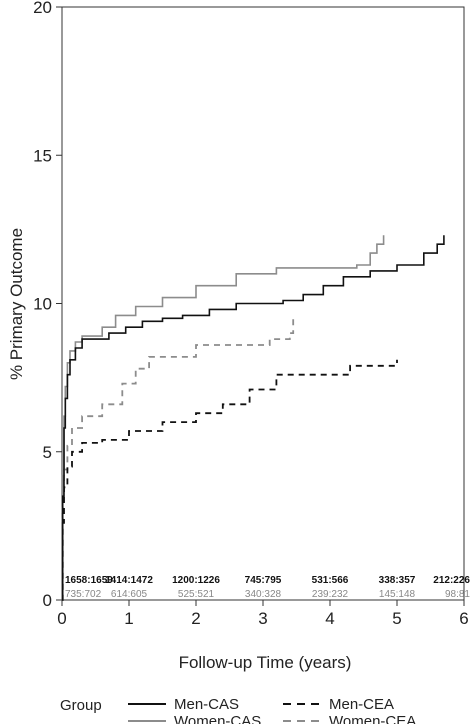 The width and height of the screenshot is (474, 724). What do you see at coordinates (457, 594) in the screenshot?
I see `at-risk-women-label: 98:81` at bounding box center [457, 594].